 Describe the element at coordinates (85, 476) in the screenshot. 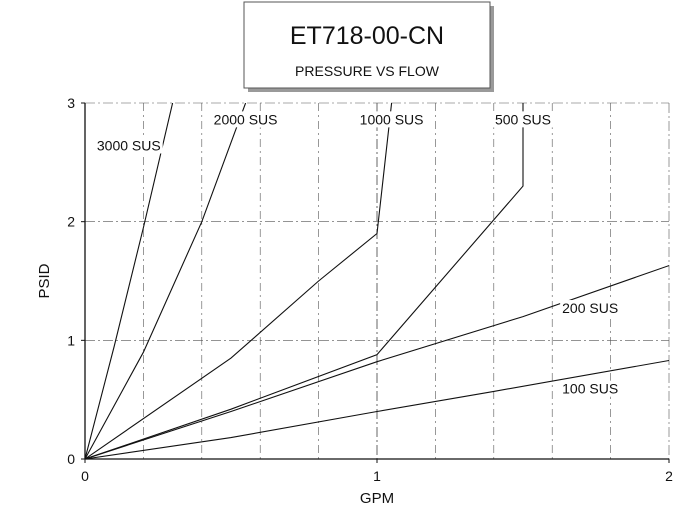

I see `x-tick-label: 0` at that location.